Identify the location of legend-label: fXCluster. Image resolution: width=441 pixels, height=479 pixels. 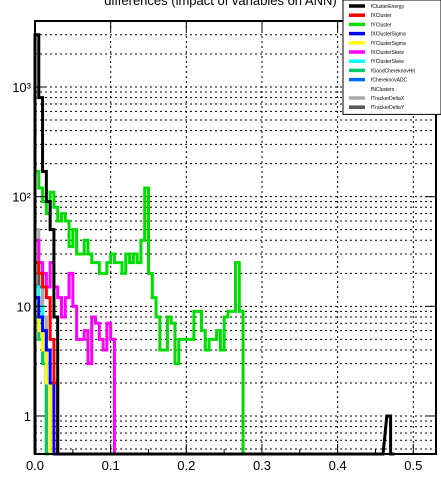
(381, 16).